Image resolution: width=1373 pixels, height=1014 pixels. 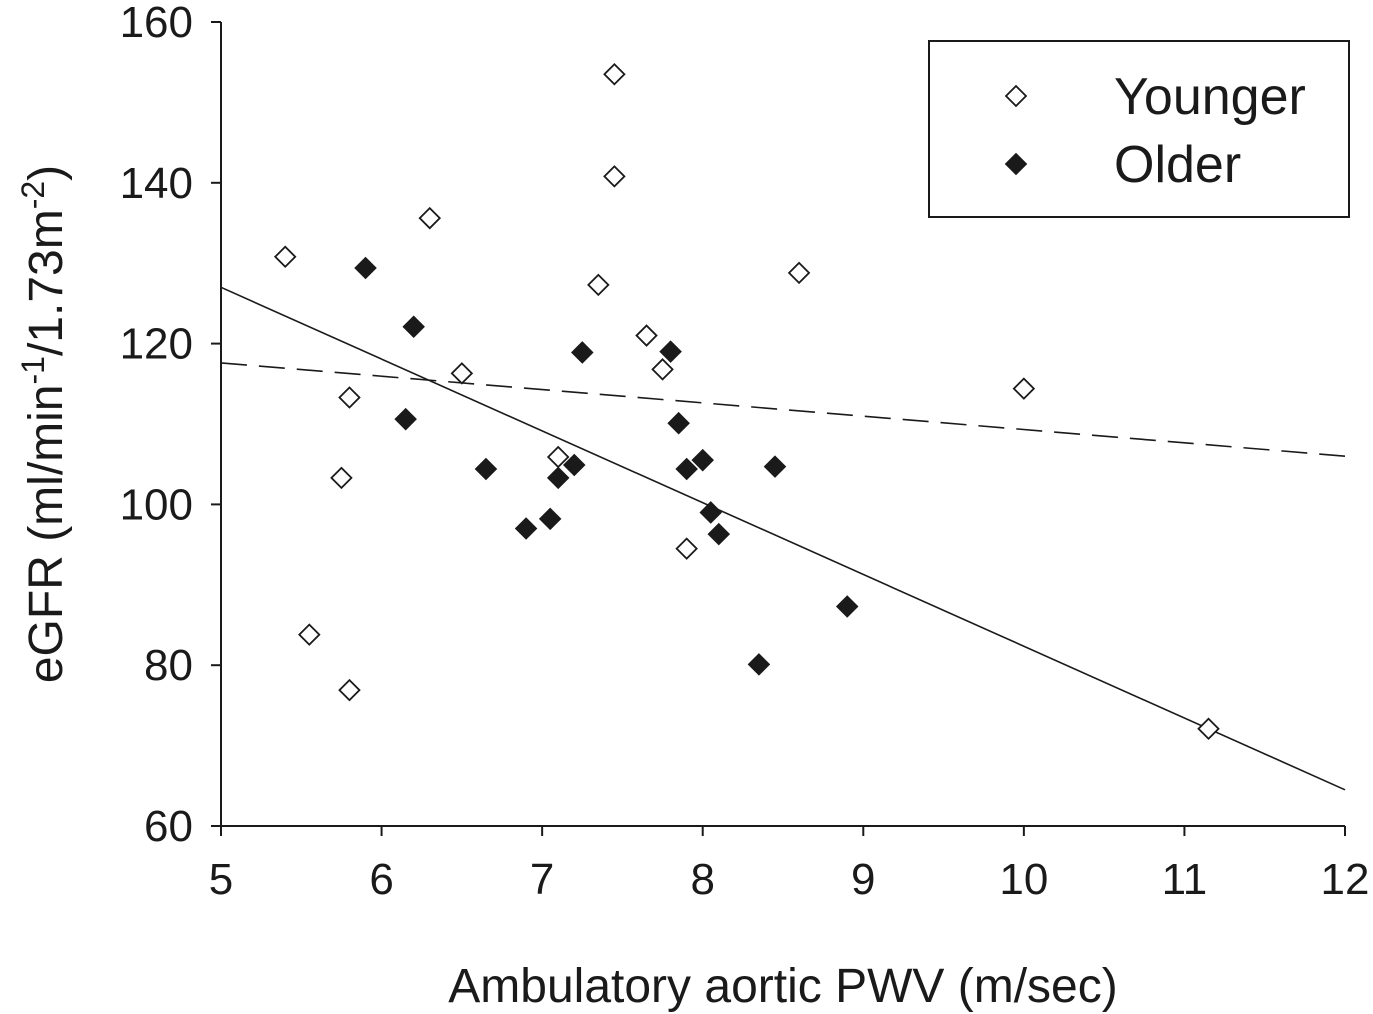 I want to click on x-axis-title: Ambulatory aortic PWV (m/sec), so click(x=782, y=986).